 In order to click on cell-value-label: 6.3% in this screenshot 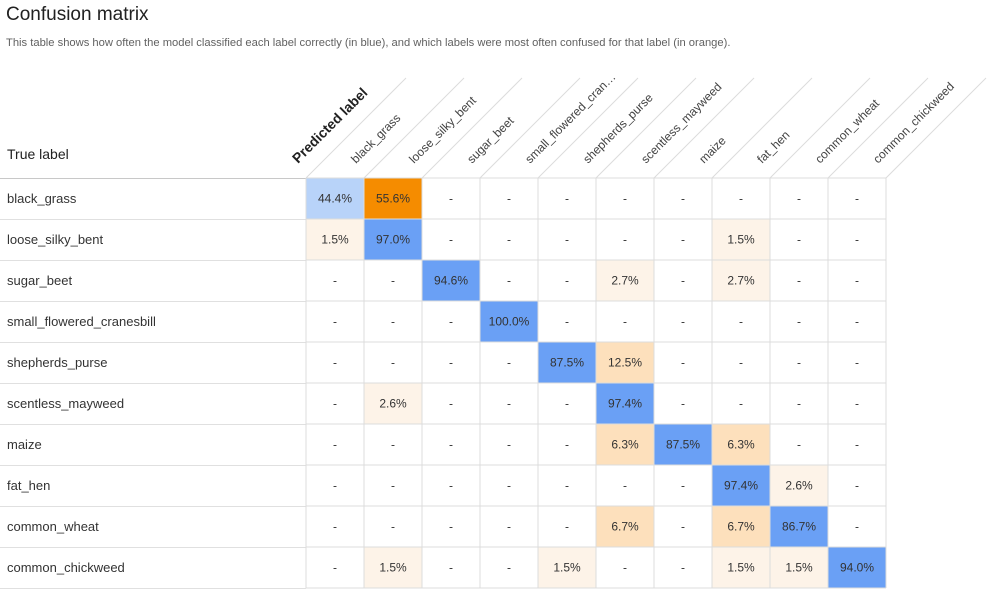, I will do `click(625, 445)`.